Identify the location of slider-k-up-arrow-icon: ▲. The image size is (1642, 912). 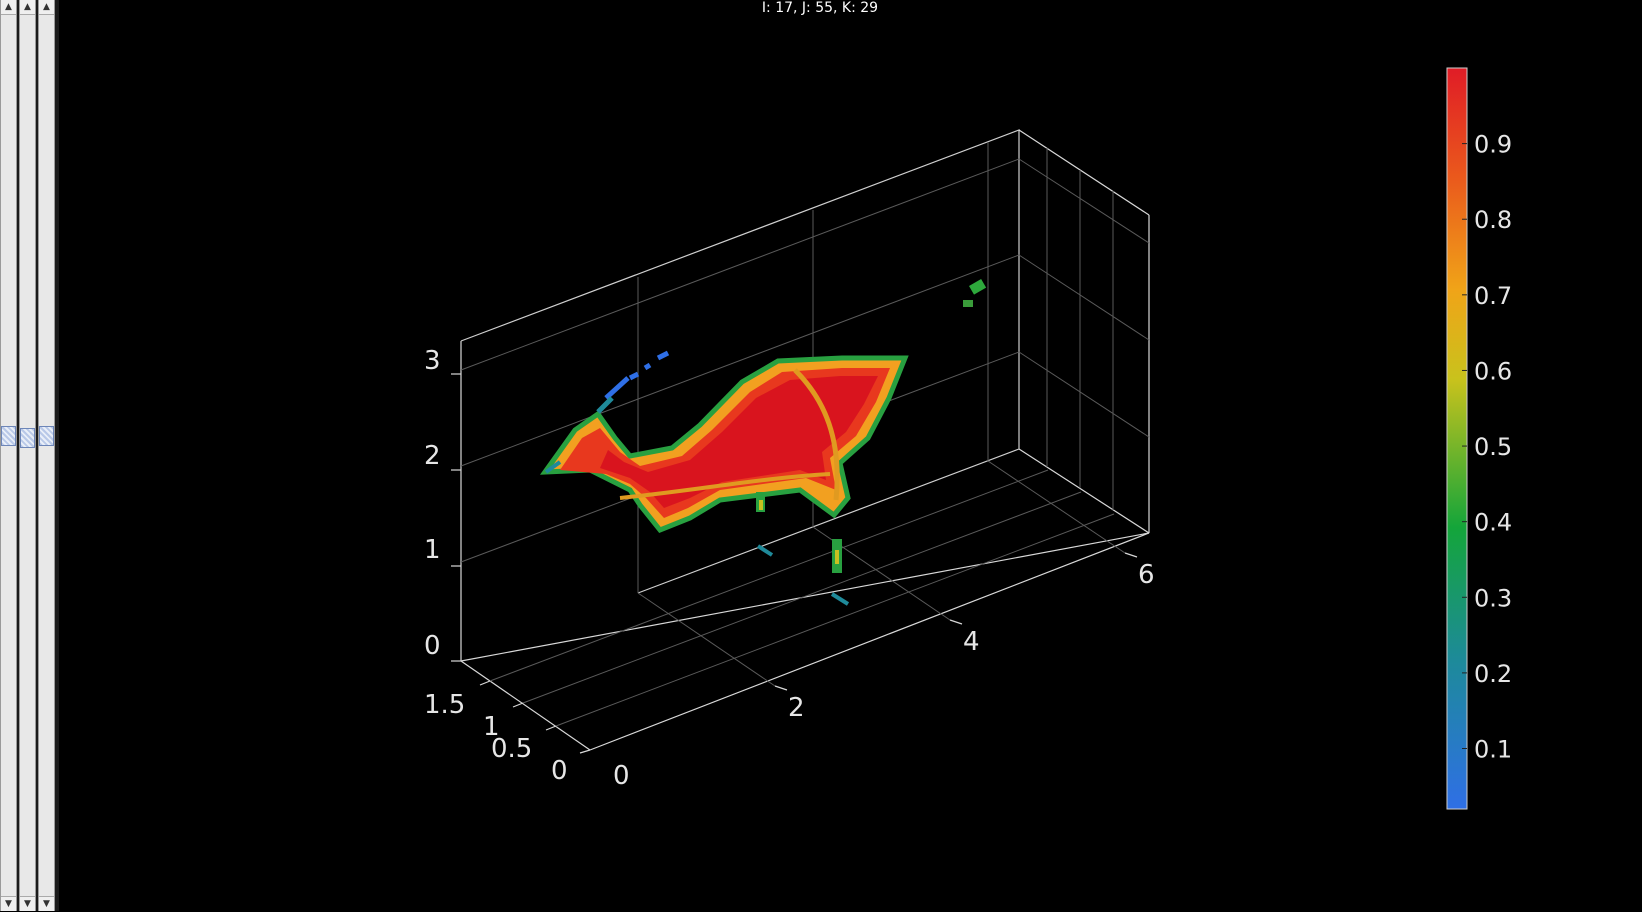
(46, 7).